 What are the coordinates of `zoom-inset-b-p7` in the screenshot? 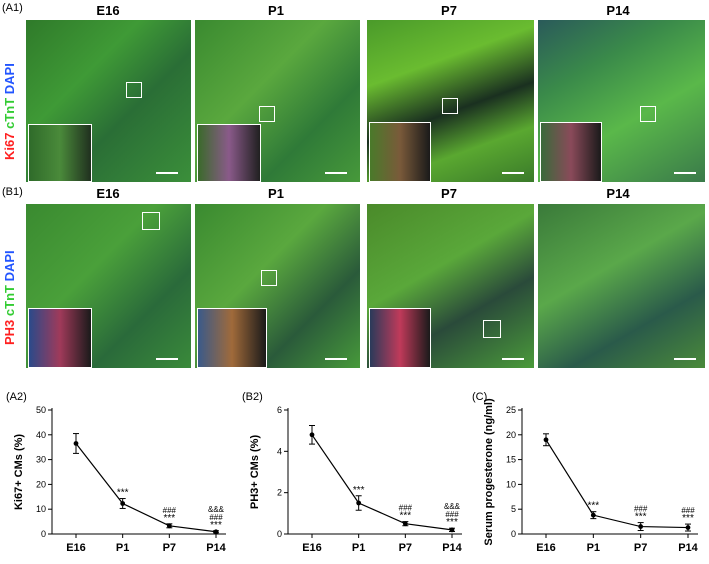 It's located at (400, 338).